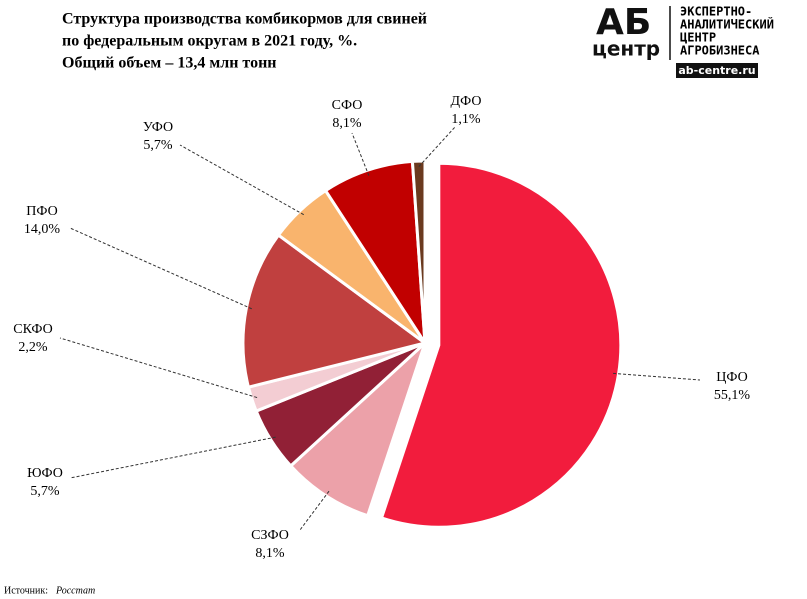  What do you see at coordinates (716, 70) in the screenshot?
I see `logo-url: ab-centre.ru` at bounding box center [716, 70].